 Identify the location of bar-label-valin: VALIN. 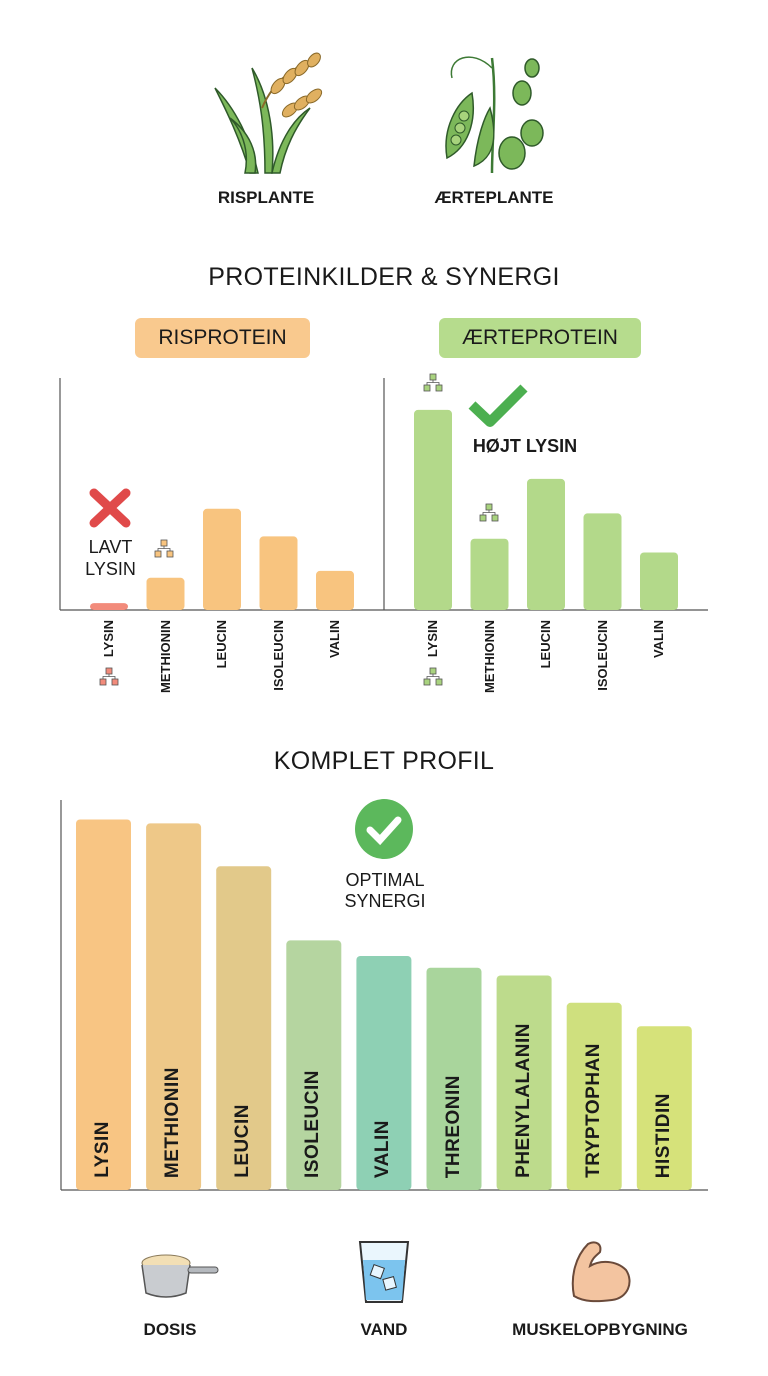
(383, 1149).